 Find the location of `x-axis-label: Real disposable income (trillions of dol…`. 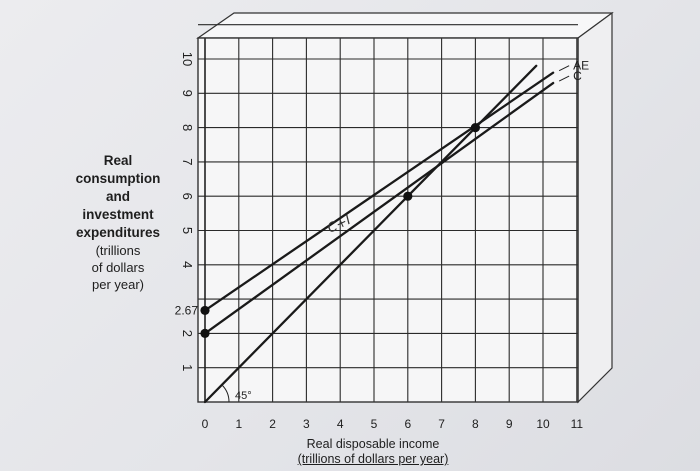

x-axis-label: Real disposable income (trillions of dol… is located at coordinates (373, 452).